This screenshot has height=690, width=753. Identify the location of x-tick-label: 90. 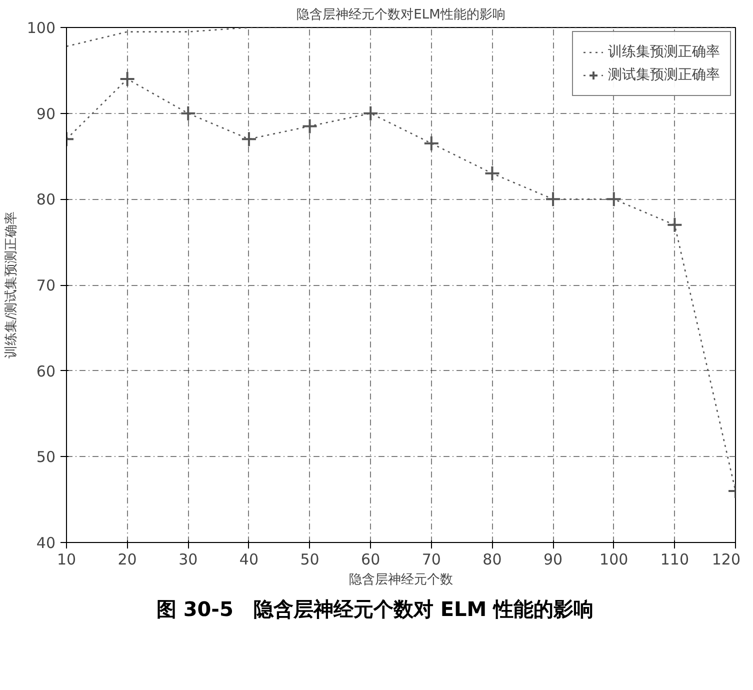
(553, 559).